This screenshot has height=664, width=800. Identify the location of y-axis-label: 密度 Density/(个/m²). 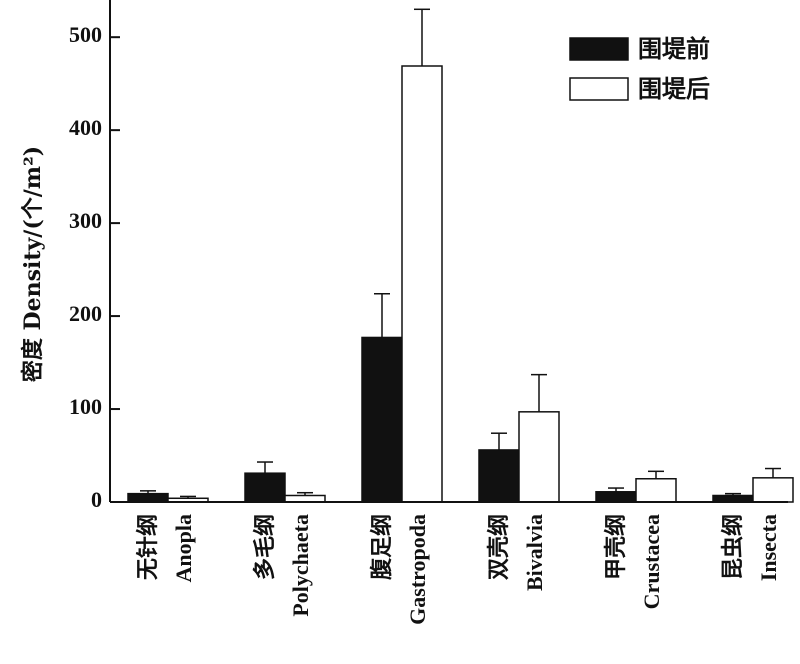
(33, 264).